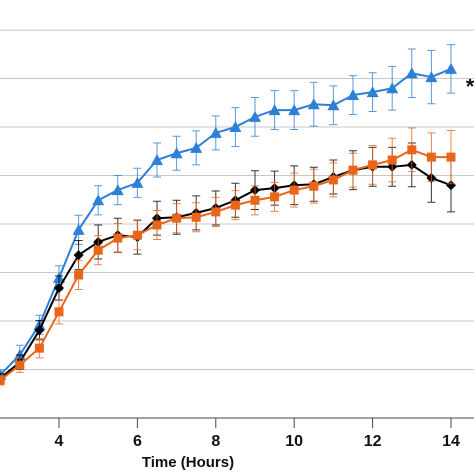 The width and height of the screenshot is (474, 474). What do you see at coordinates (373, 441) in the screenshot?
I see `x-tick-label: 12` at bounding box center [373, 441].